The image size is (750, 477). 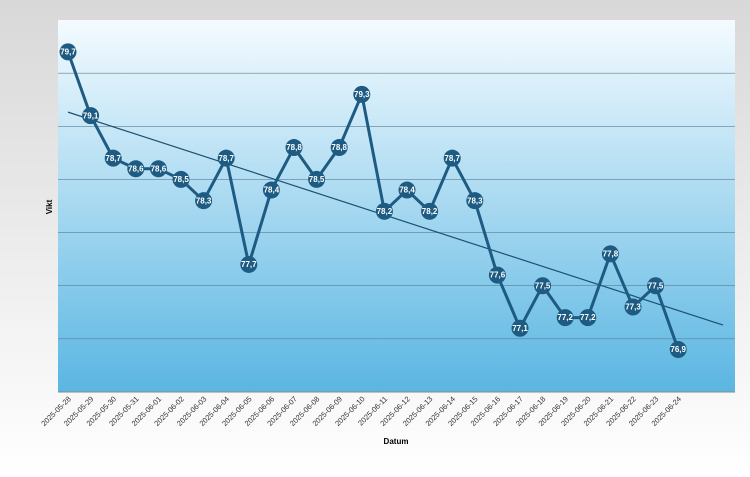 What do you see at coordinates (396, 441) in the screenshot?
I see `x-axis-label: Datum` at bounding box center [396, 441].